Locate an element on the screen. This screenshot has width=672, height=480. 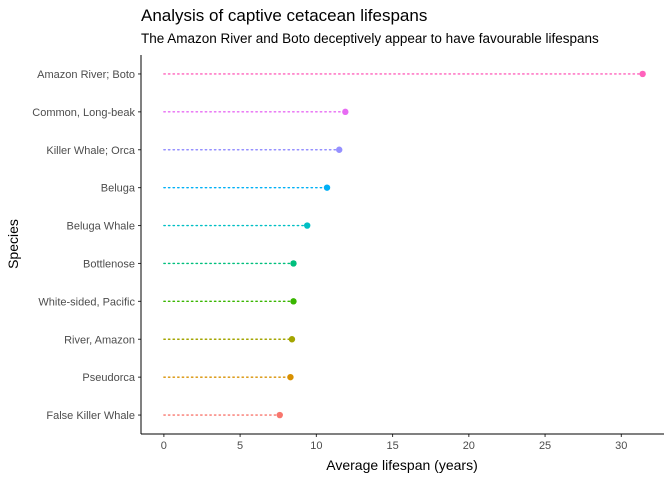
y-tick-label: Killer Whale; Orca is located at coordinates (91, 151).